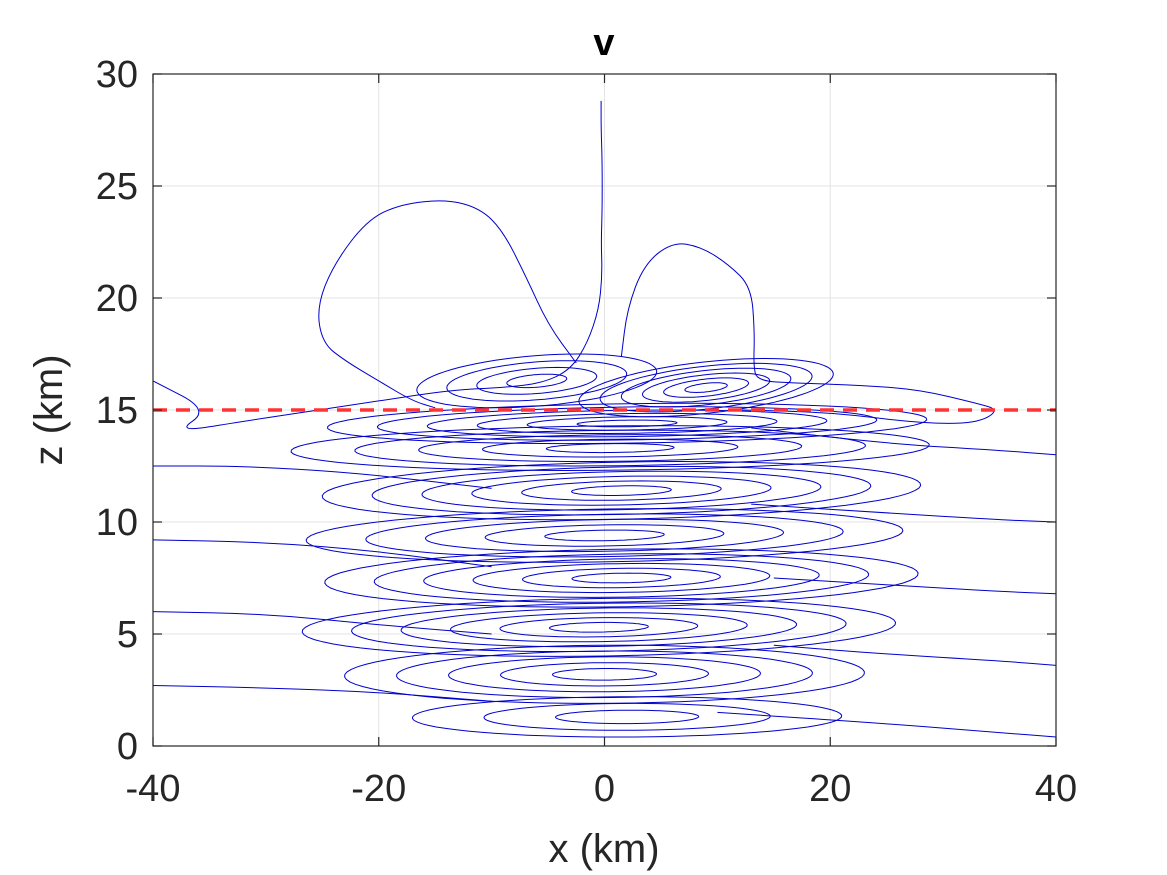 This screenshot has width=1167, height=875. What do you see at coordinates (117, 299) in the screenshot?
I see `y-tick-label: 20` at bounding box center [117, 299].